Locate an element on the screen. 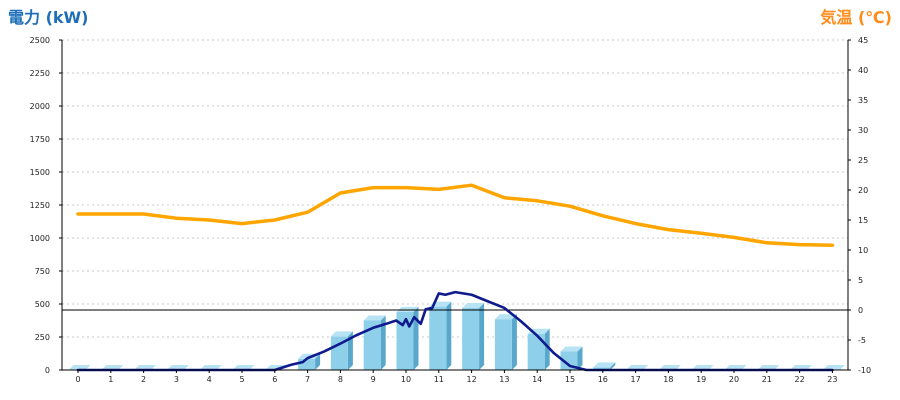  x-tick-label: 9 is located at coordinates (373, 379).